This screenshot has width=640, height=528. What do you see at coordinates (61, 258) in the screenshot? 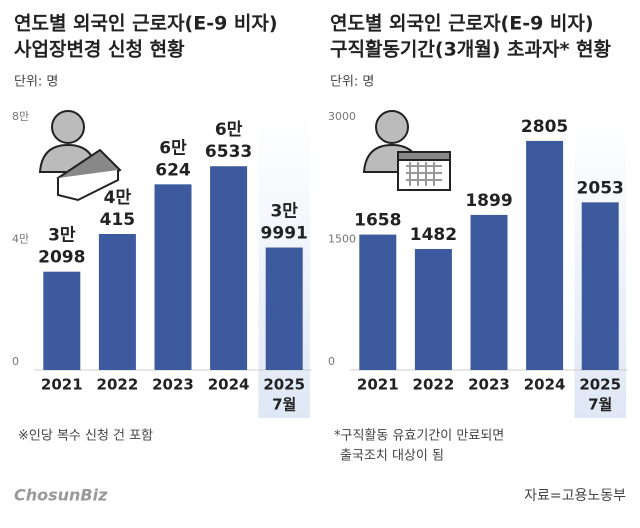
I see `value-label: 2098` at bounding box center [61, 258].